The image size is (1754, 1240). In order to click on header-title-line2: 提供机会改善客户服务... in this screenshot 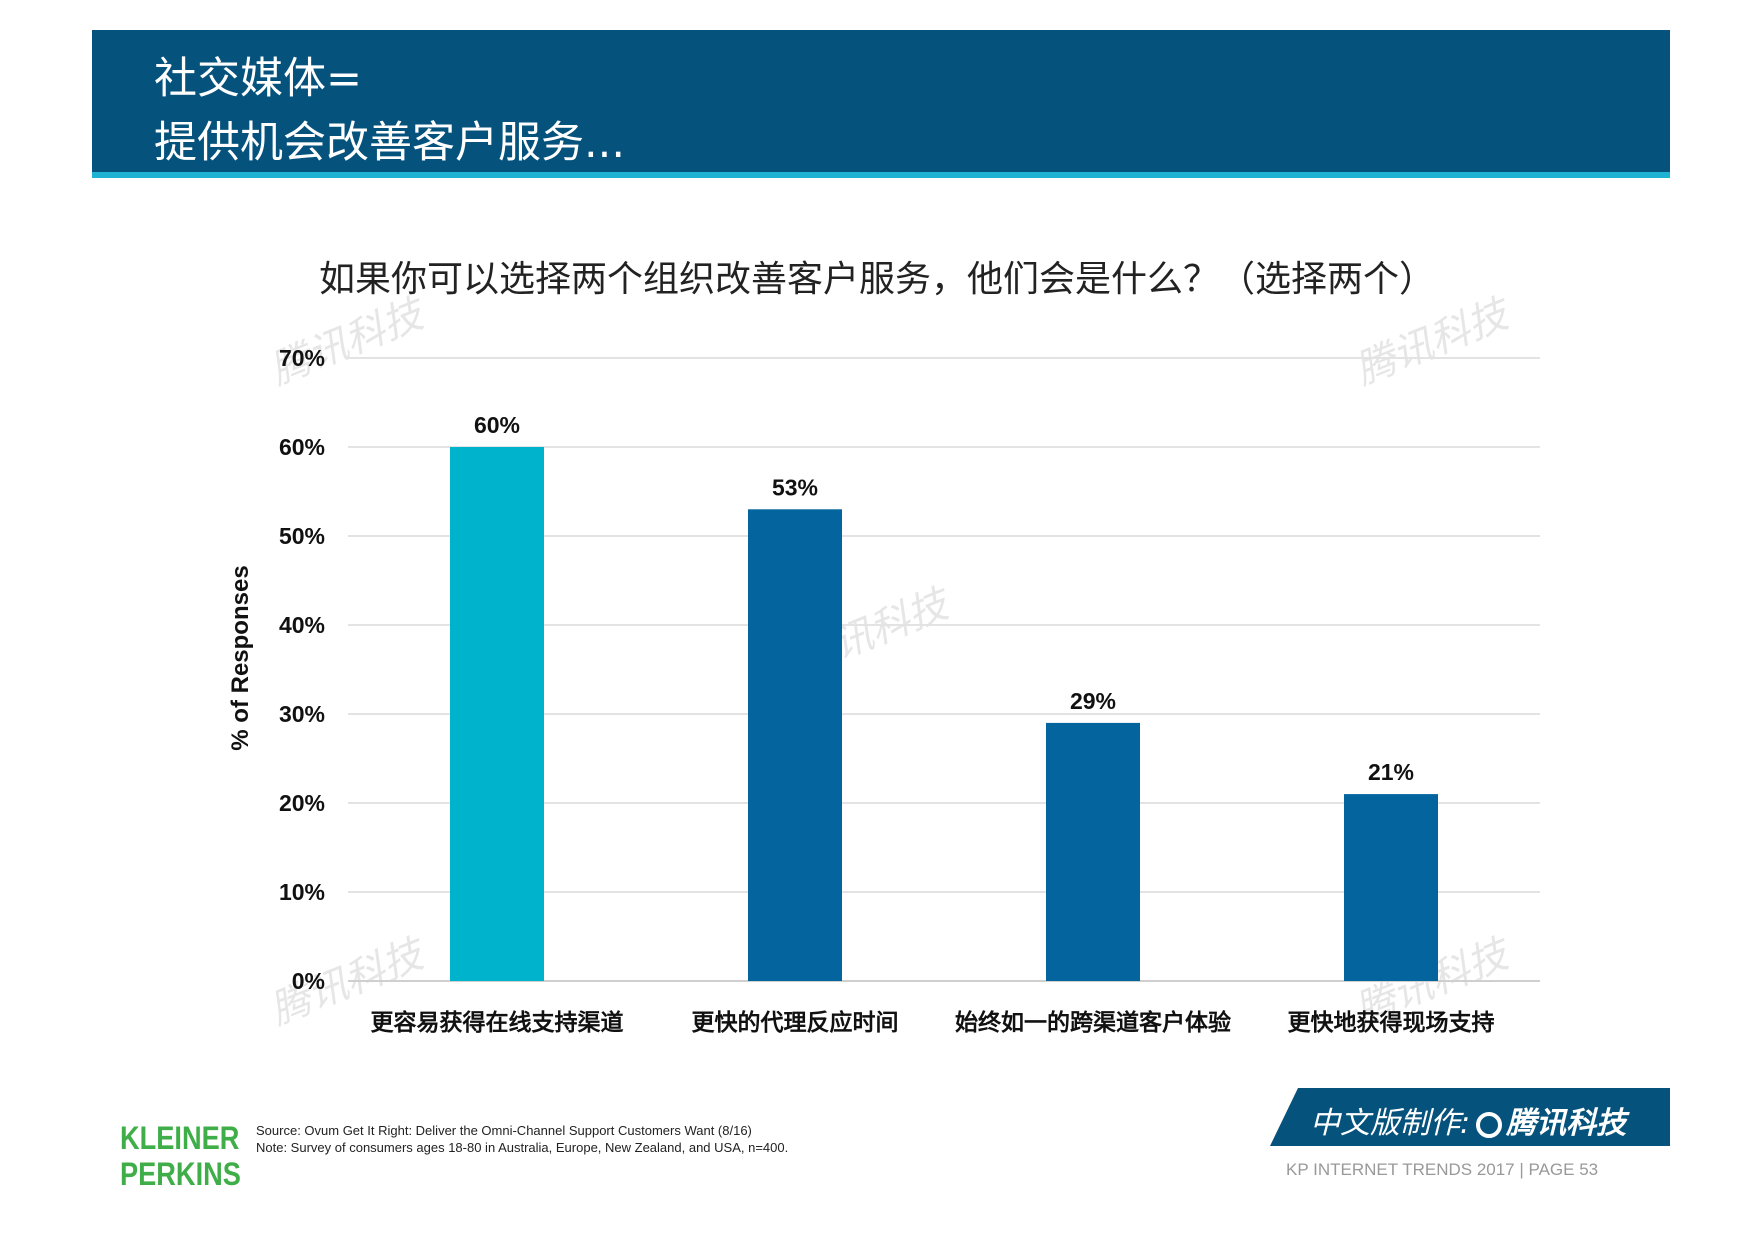, I will do `click(390, 143)`.